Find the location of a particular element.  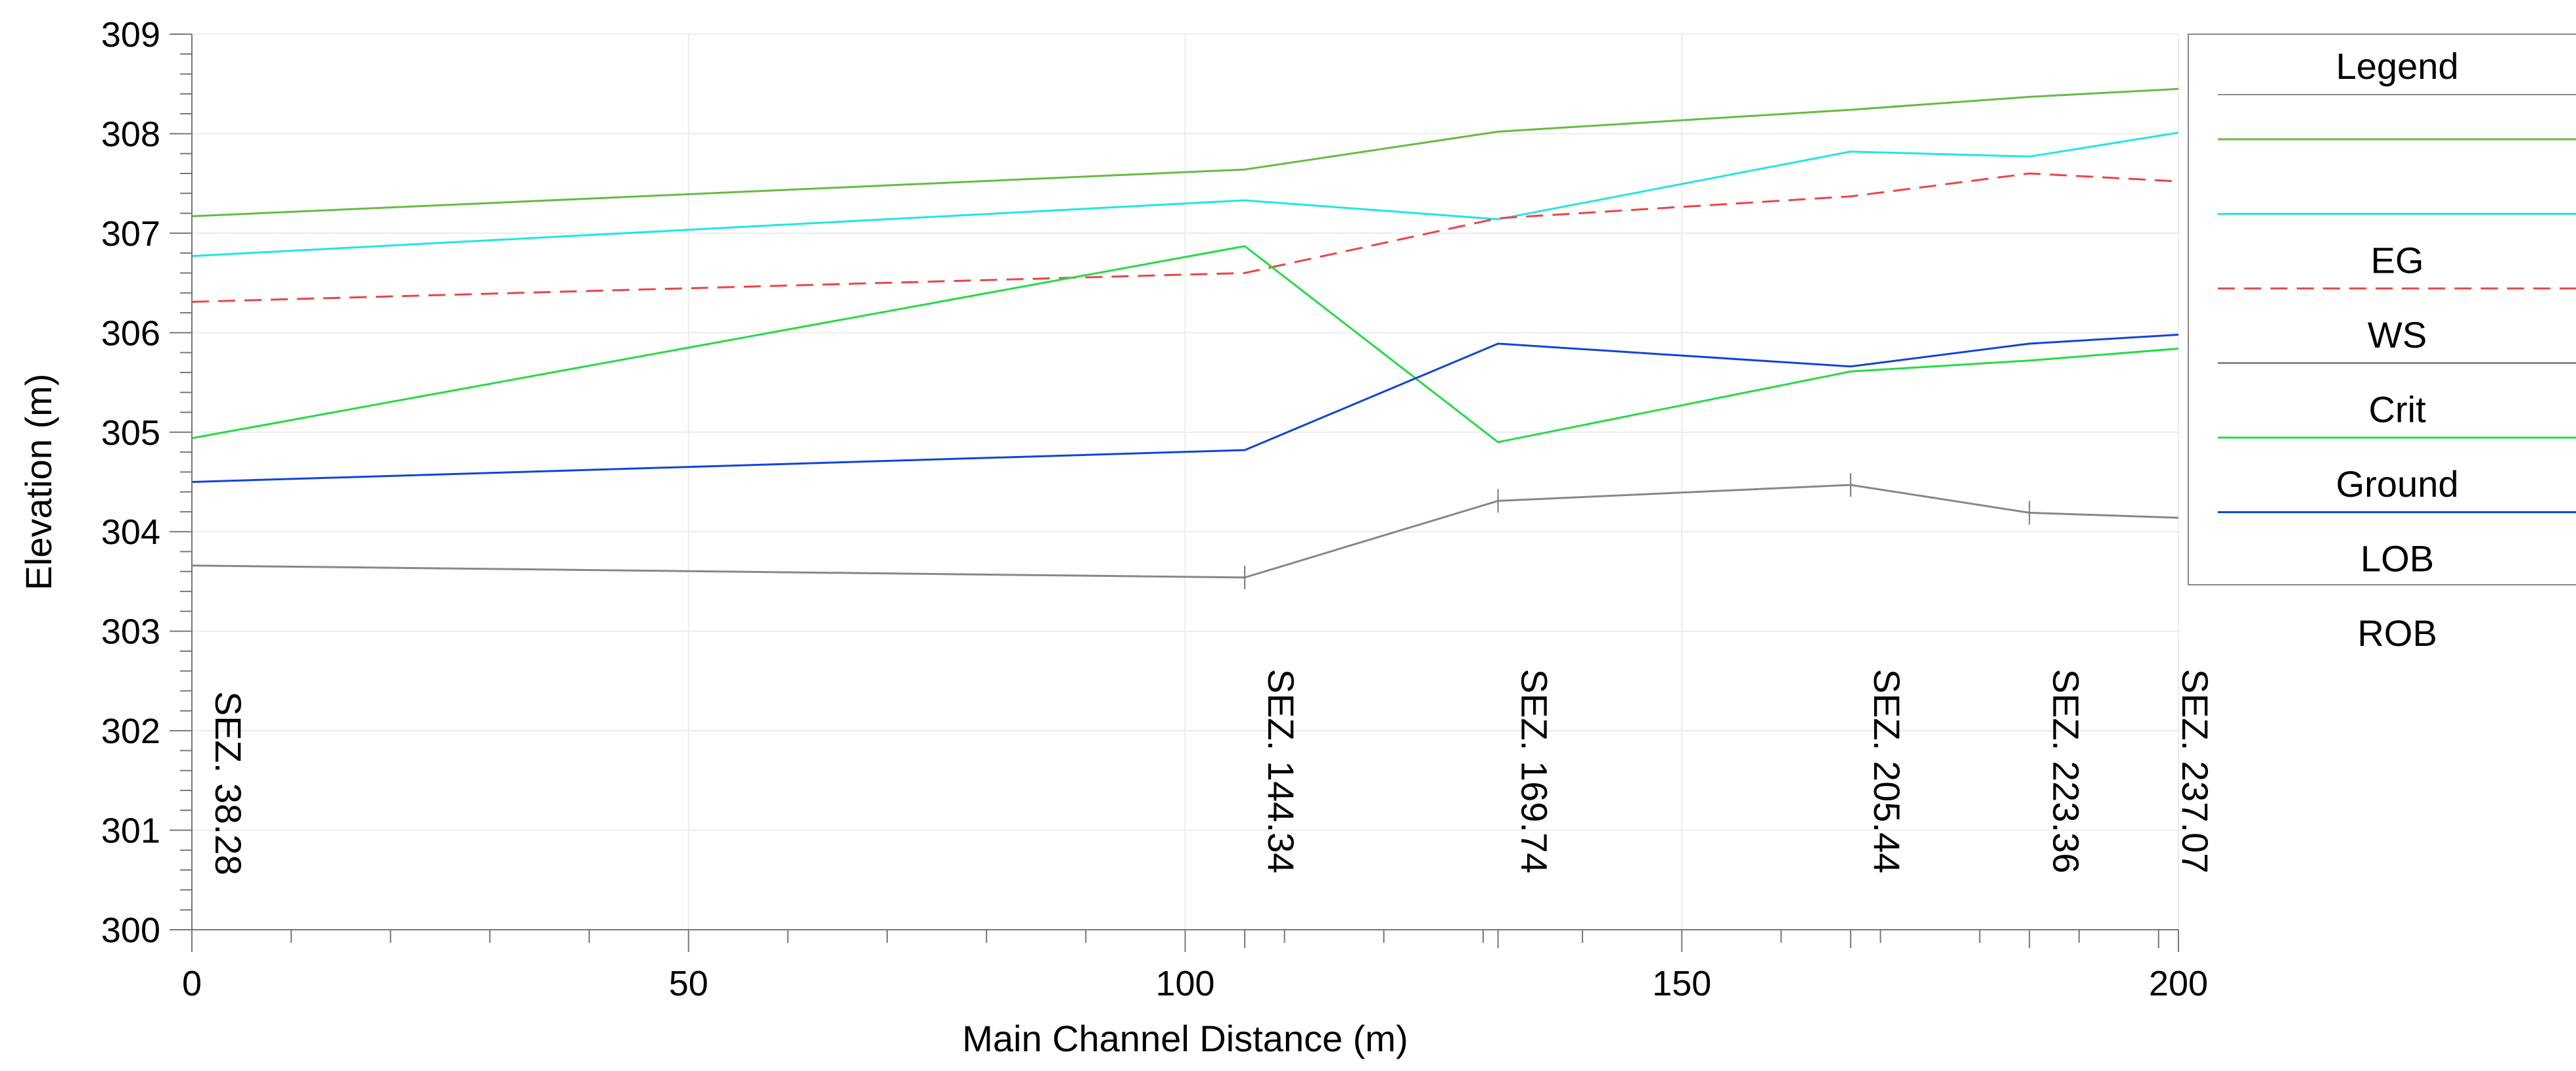

legend: Legend EG WS Crit Ground LOB ROB is located at coordinates (2382, 344).